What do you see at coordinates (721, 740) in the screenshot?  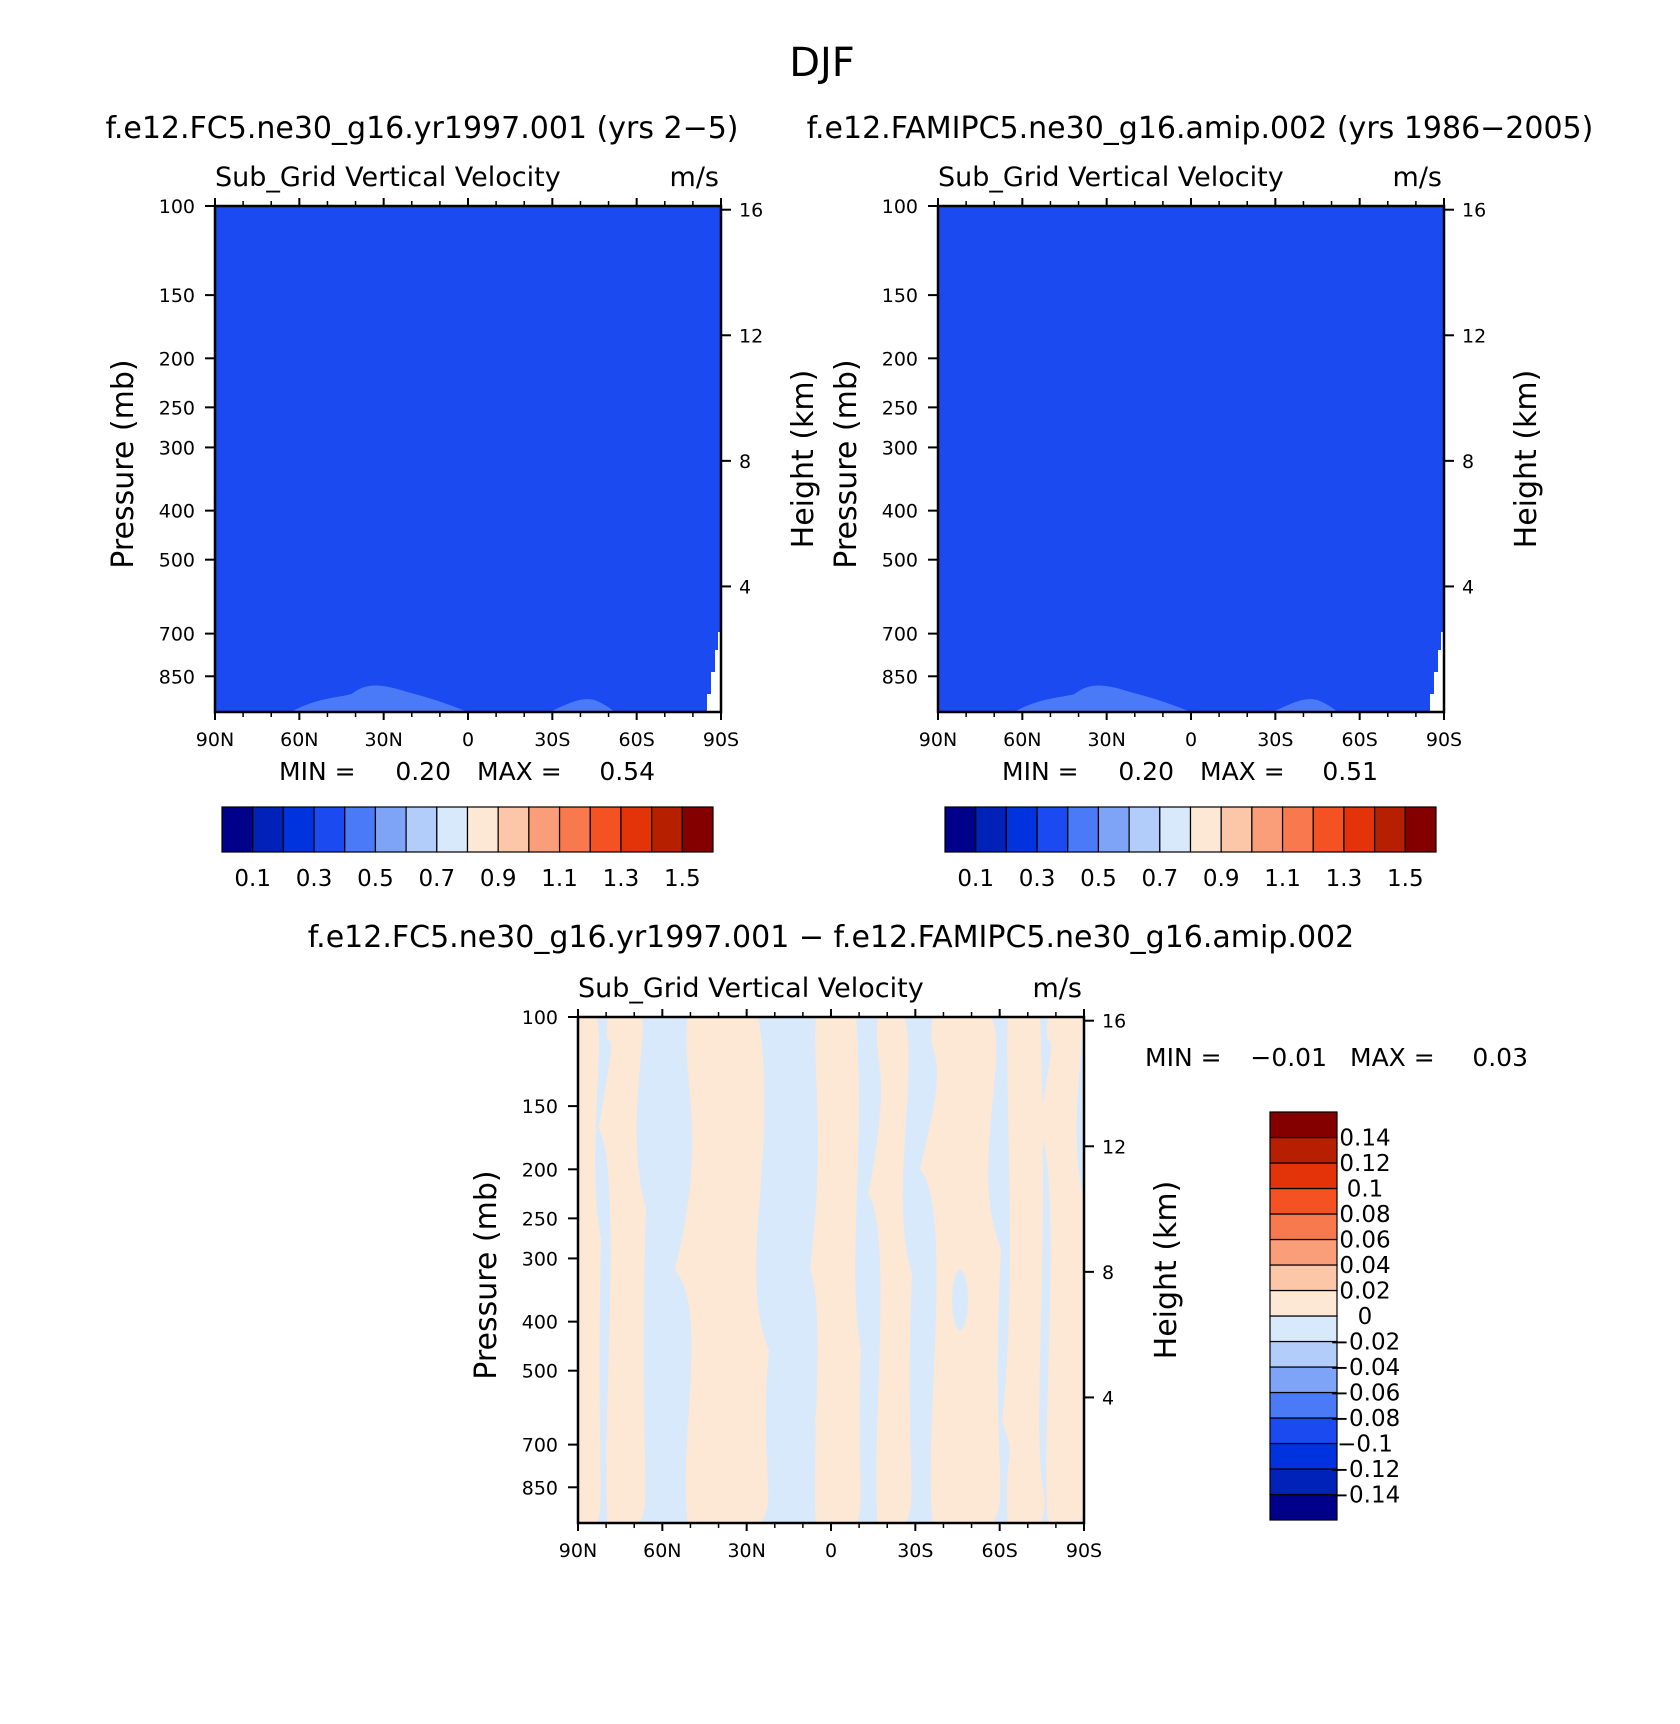 I see `x-tick-label: 90S` at bounding box center [721, 740].